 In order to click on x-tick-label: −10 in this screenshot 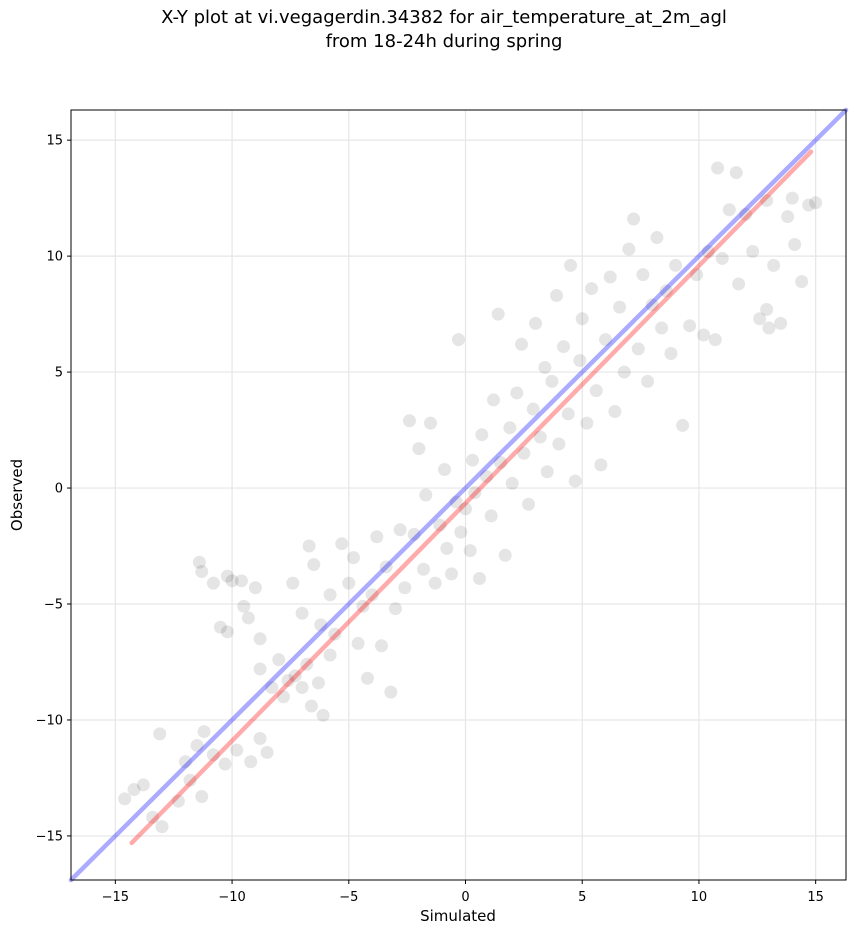, I will do `click(231, 897)`.